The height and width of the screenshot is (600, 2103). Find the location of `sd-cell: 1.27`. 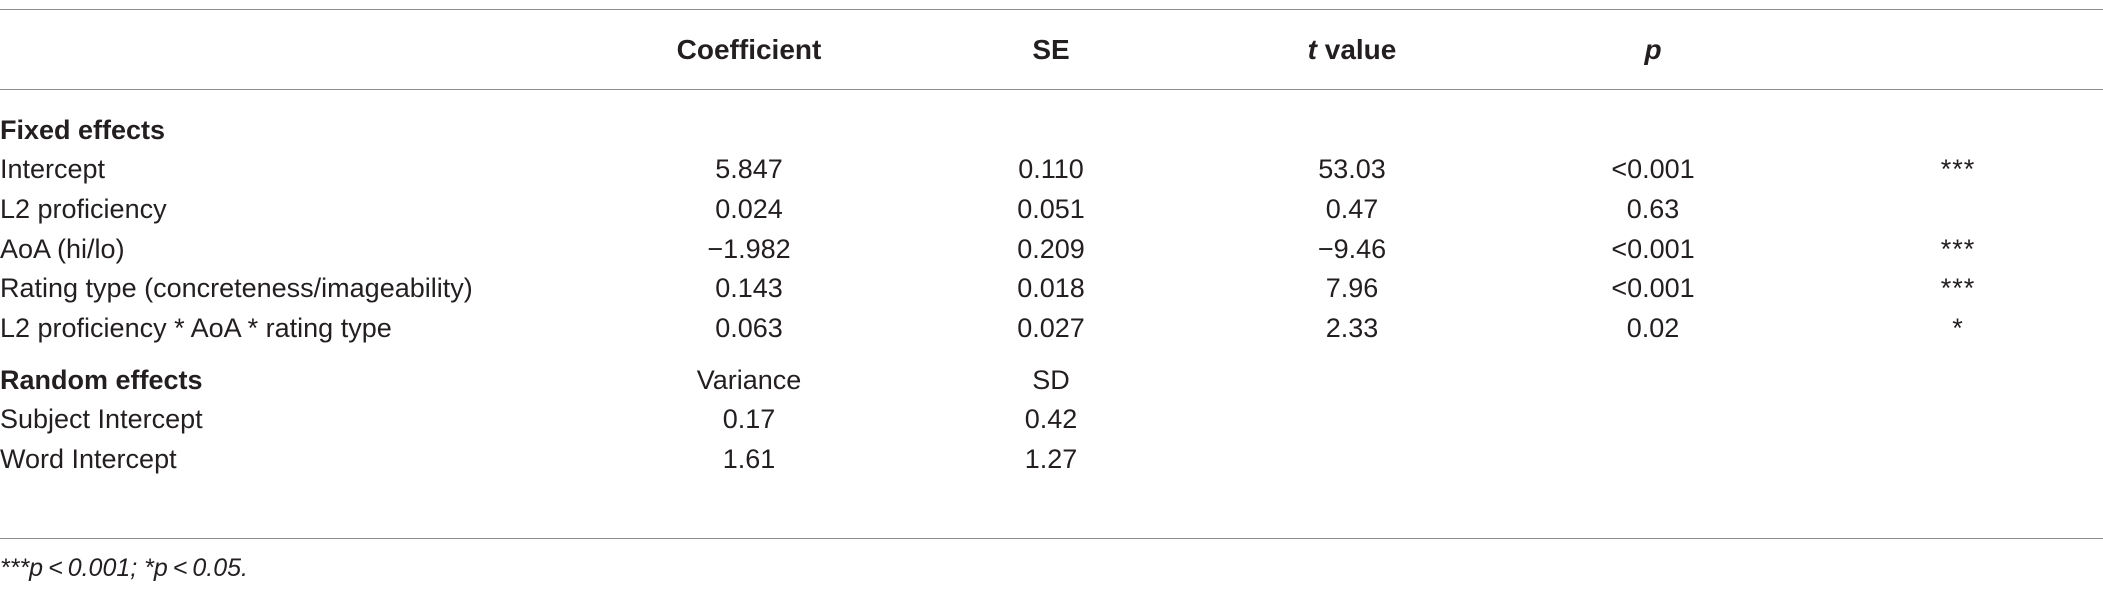

sd-cell: 1.27 is located at coordinates (1051, 459).